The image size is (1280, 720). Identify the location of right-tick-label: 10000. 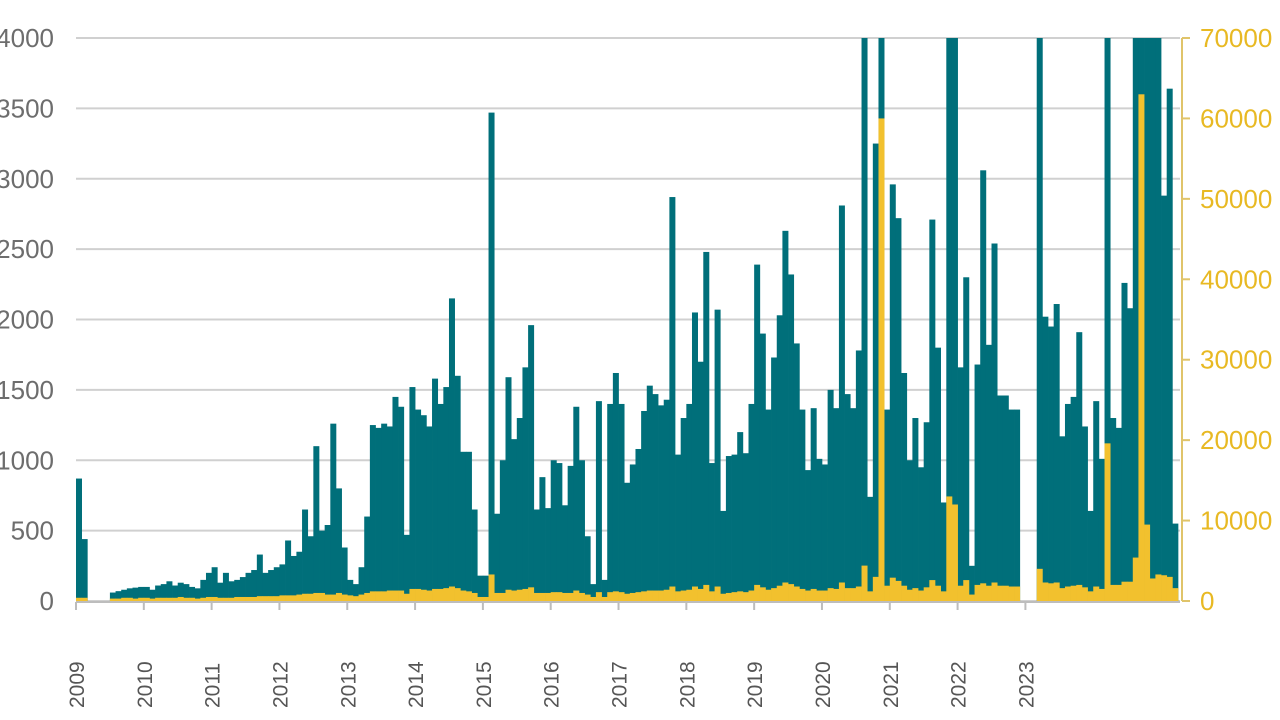
(1236, 521).